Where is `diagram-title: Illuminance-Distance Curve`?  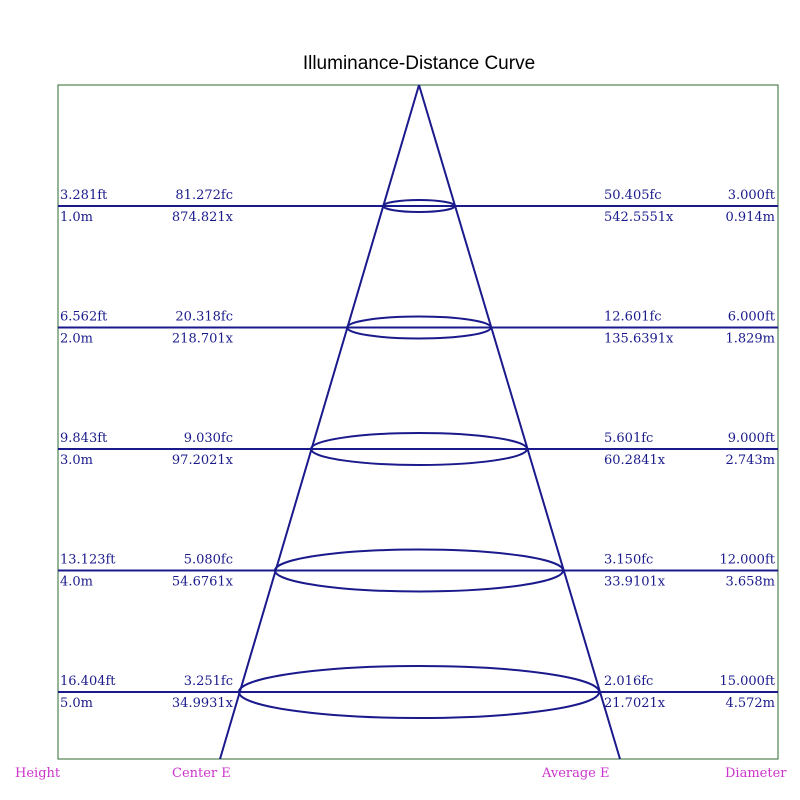
diagram-title: Illuminance-Distance Curve is located at coordinates (419, 63).